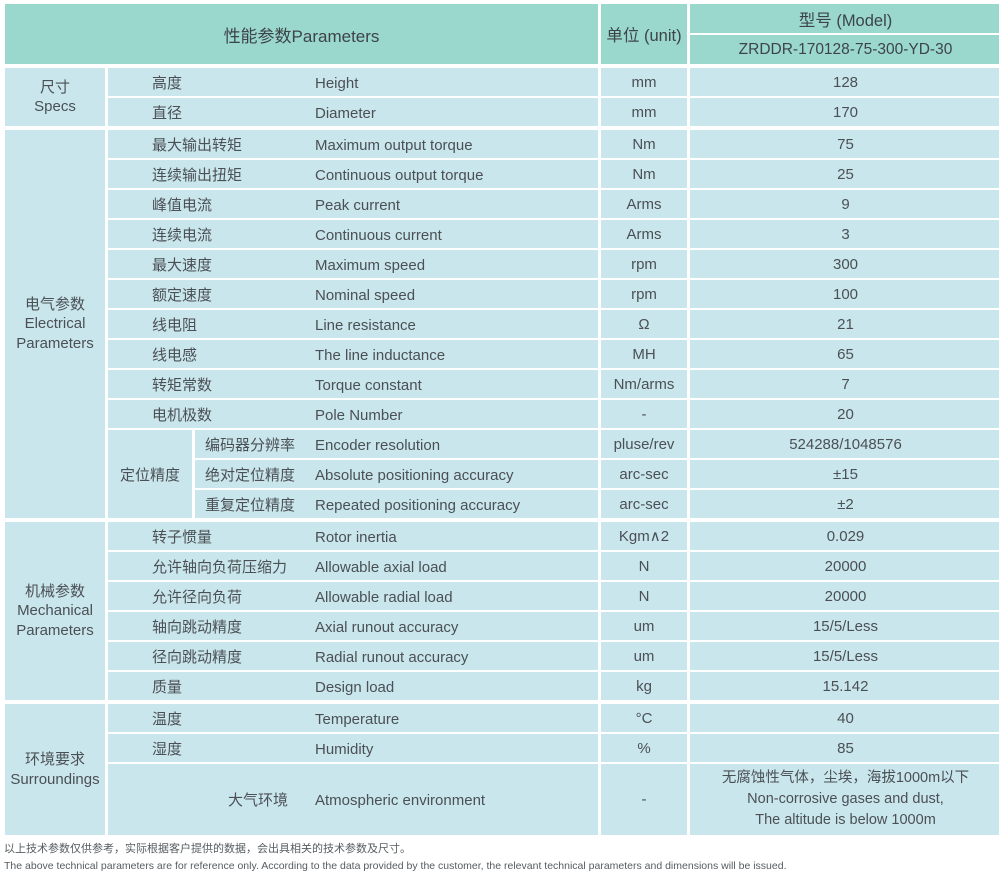 Image resolution: width=999 pixels, height=885 pixels. I want to click on param-name-cn: 最大输出转矩, so click(211, 144).